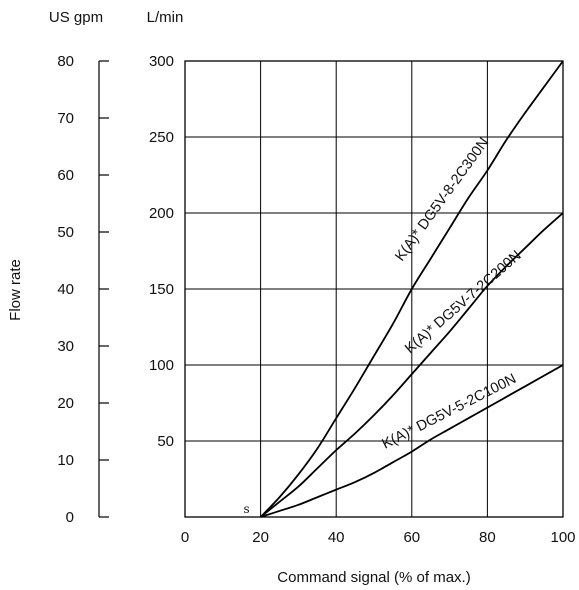  Describe the element at coordinates (65, 232) in the screenshot. I see `y-tick-label-gpm-50: 50` at that location.